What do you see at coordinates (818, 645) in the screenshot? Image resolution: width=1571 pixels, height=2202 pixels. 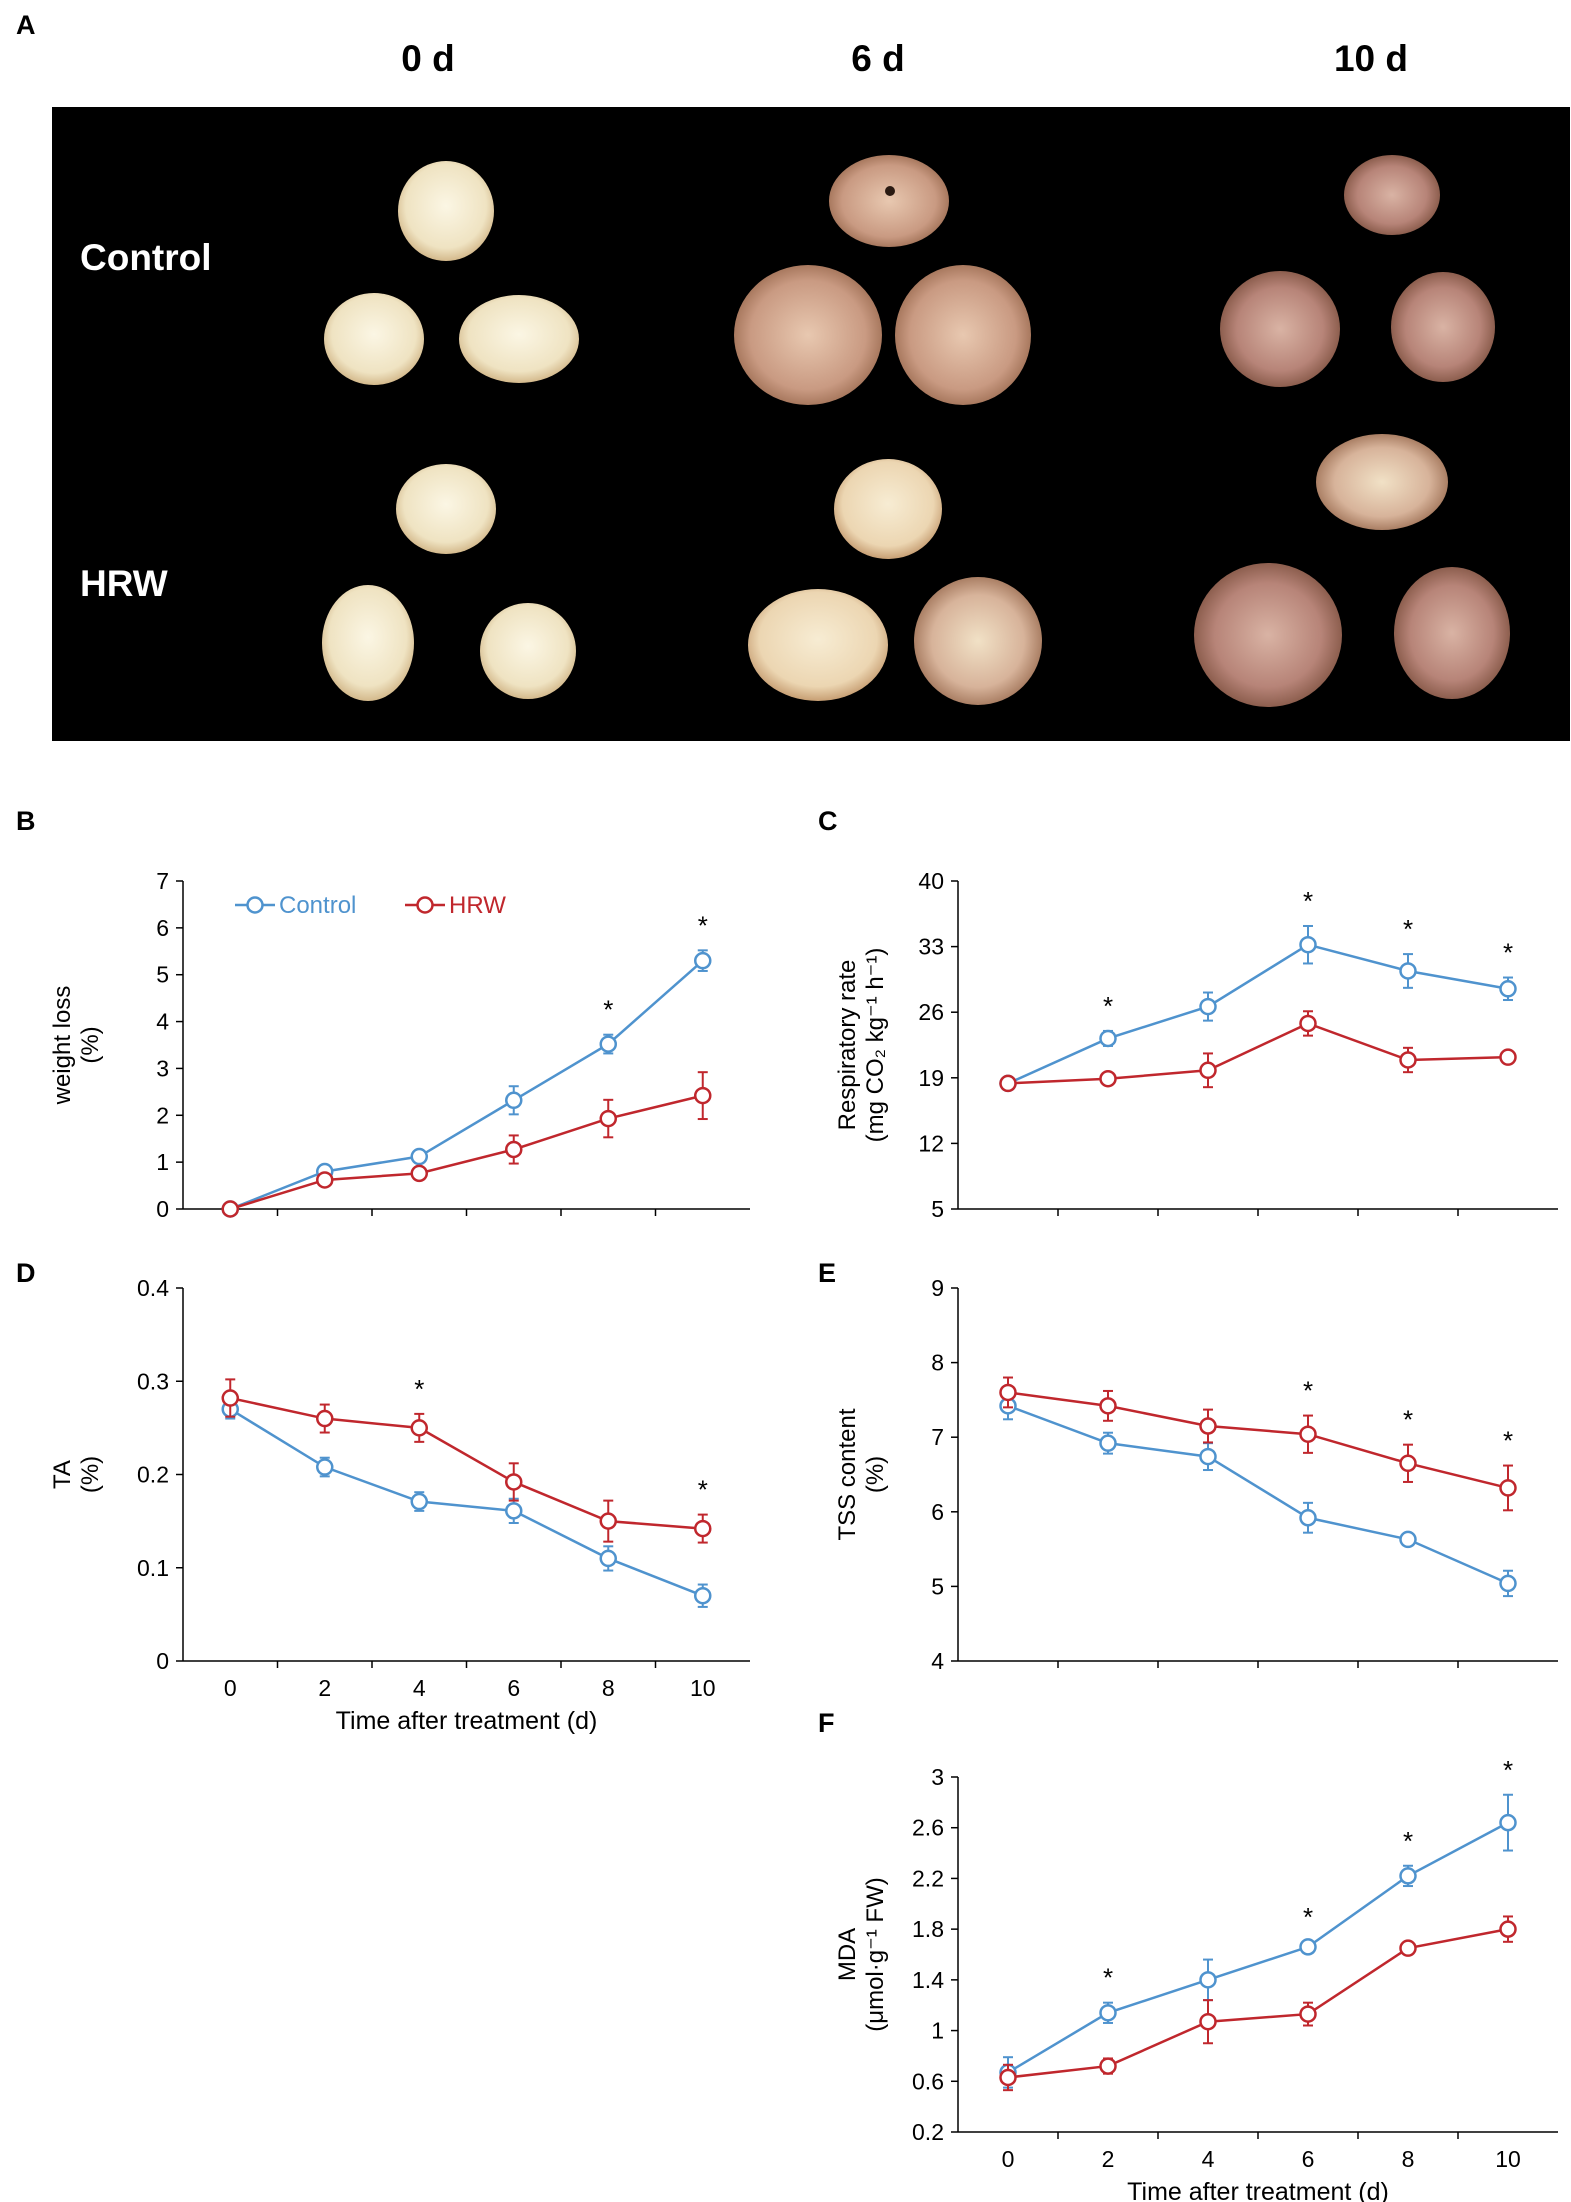 I see `slice-6d-hrw-left` at bounding box center [818, 645].